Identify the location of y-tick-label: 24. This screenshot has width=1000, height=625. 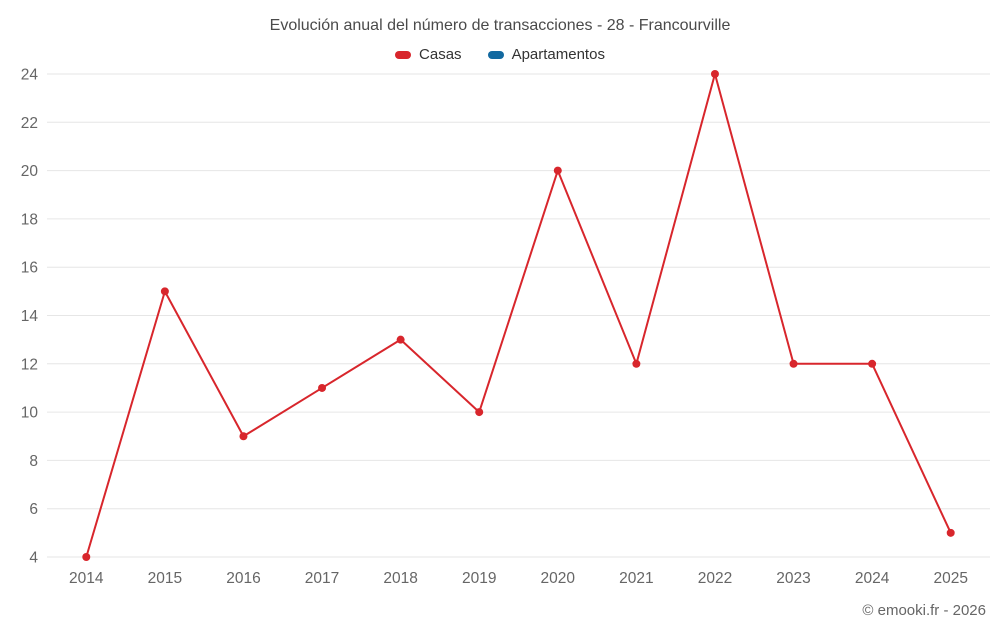
(30, 75).